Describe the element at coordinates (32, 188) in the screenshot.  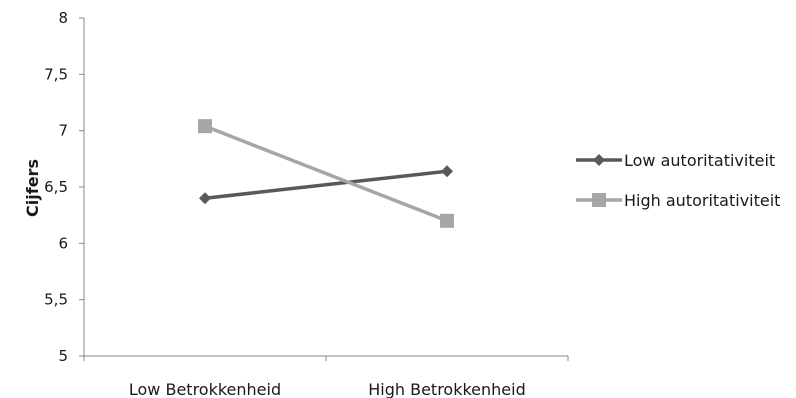
I see `y-axis-label: Cijfers` at that location.